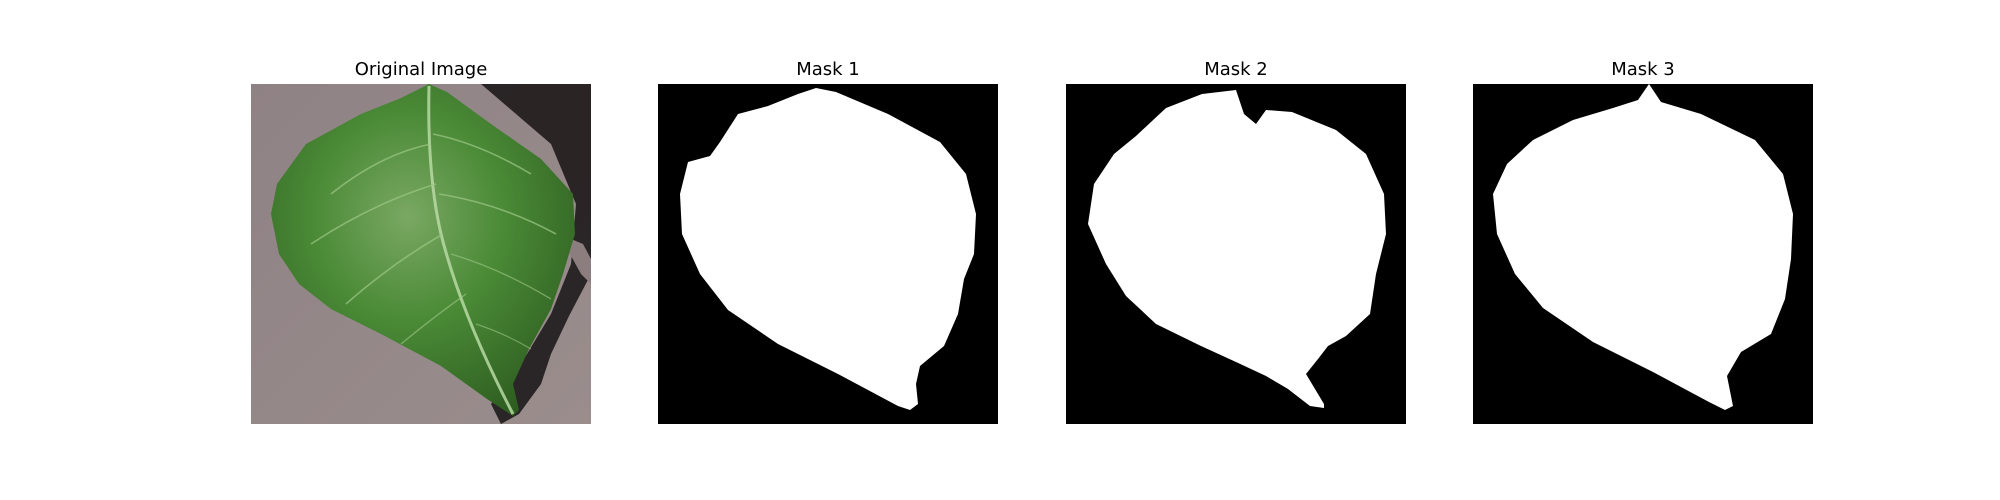 This screenshot has height=500, width=2000. I want to click on panel-title: Mask 3, so click(1643, 69).